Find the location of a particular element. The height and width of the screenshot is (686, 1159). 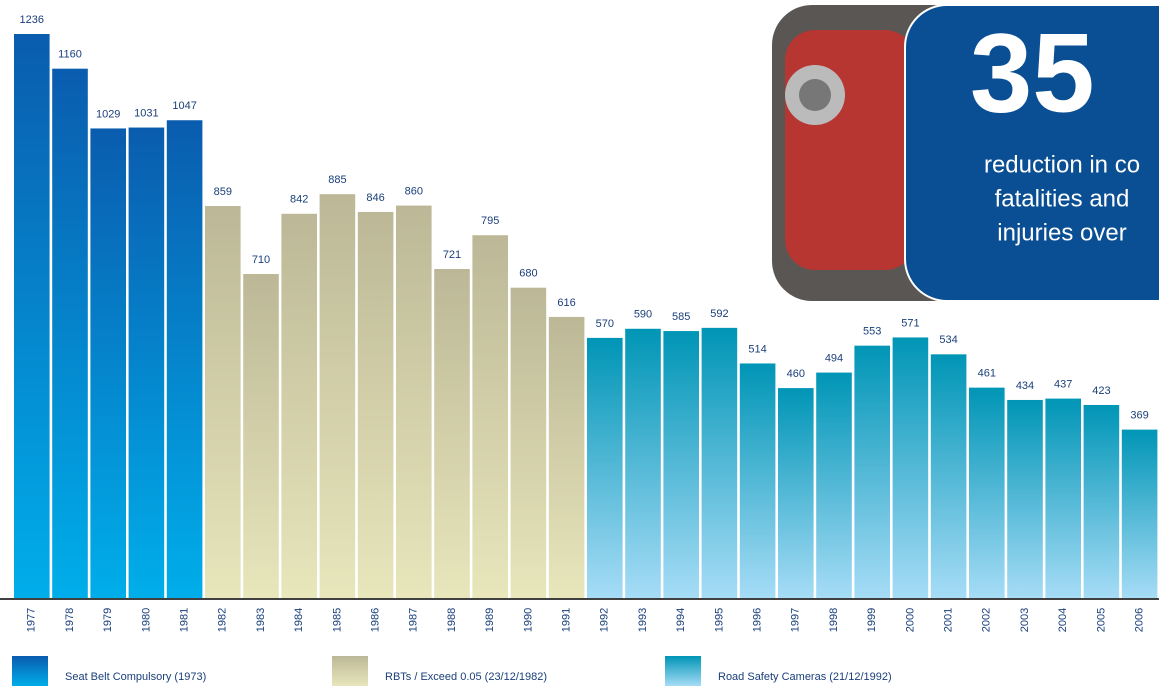

legend-label: RBTs / Exceed 0.05 (23/12/1982) is located at coordinates (466, 677).